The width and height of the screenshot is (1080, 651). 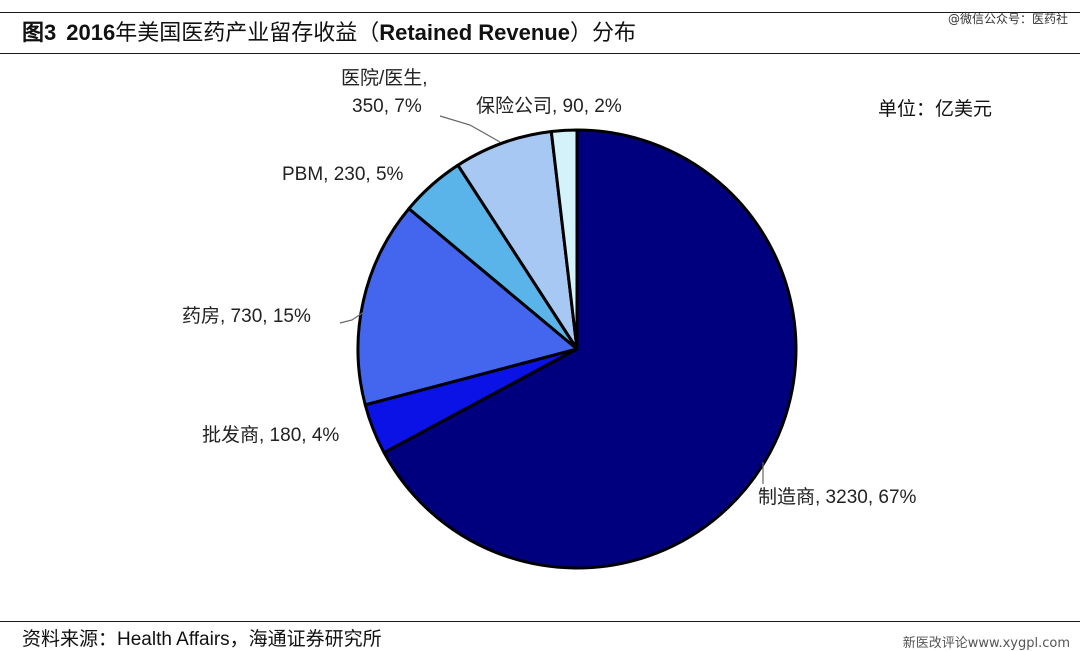 What do you see at coordinates (39, 32) in the screenshot?
I see `figure-number: 图3` at bounding box center [39, 32].